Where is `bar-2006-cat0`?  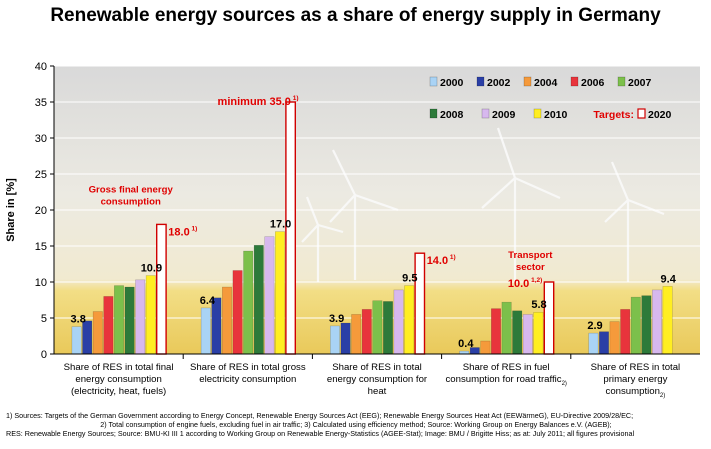 bar-2006-cat0 is located at coordinates (108, 325).